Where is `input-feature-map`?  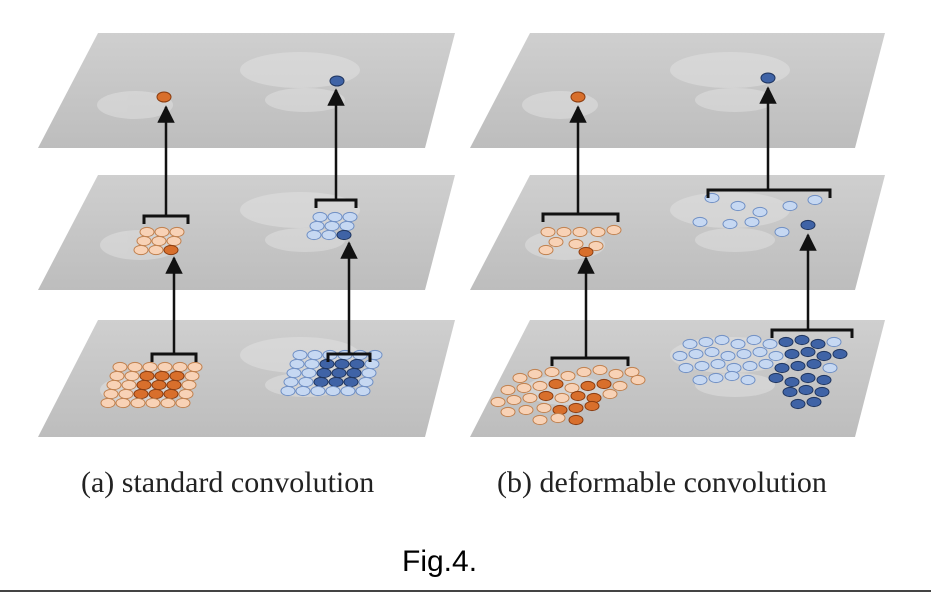 input-feature-map is located at coordinates (246, 378).